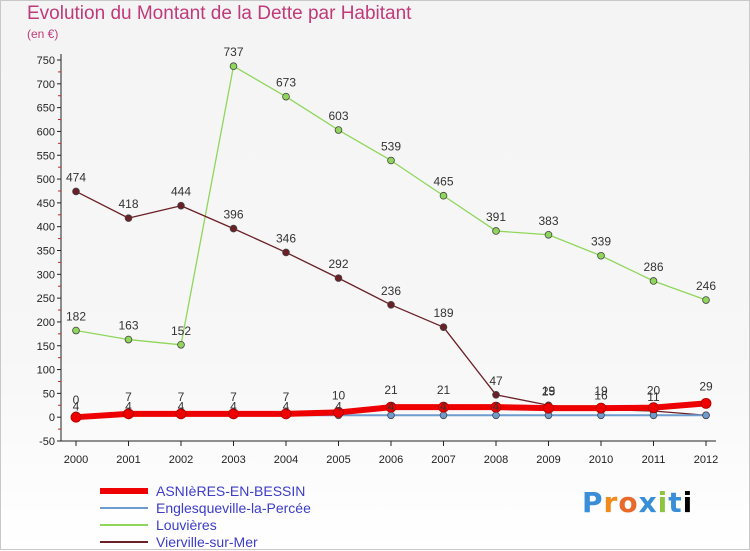 The image size is (750, 551). Describe the element at coordinates (46, 109) in the screenshot. I see `y-tick-label: 650` at that location.